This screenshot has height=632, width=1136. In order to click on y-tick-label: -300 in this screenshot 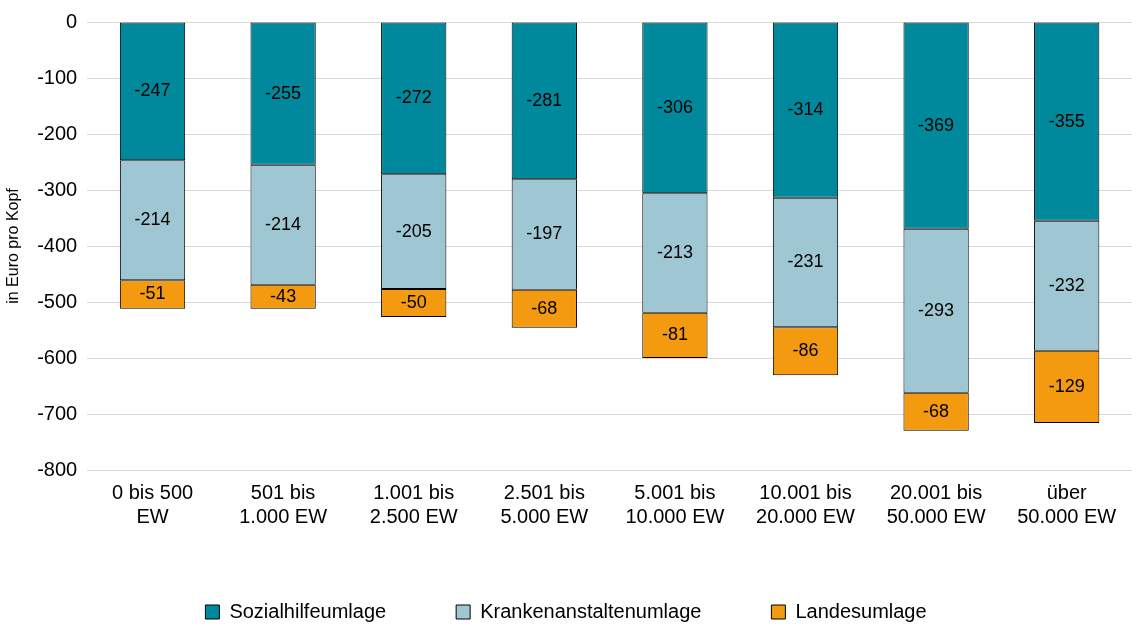, I will do `click(57, 188)`.